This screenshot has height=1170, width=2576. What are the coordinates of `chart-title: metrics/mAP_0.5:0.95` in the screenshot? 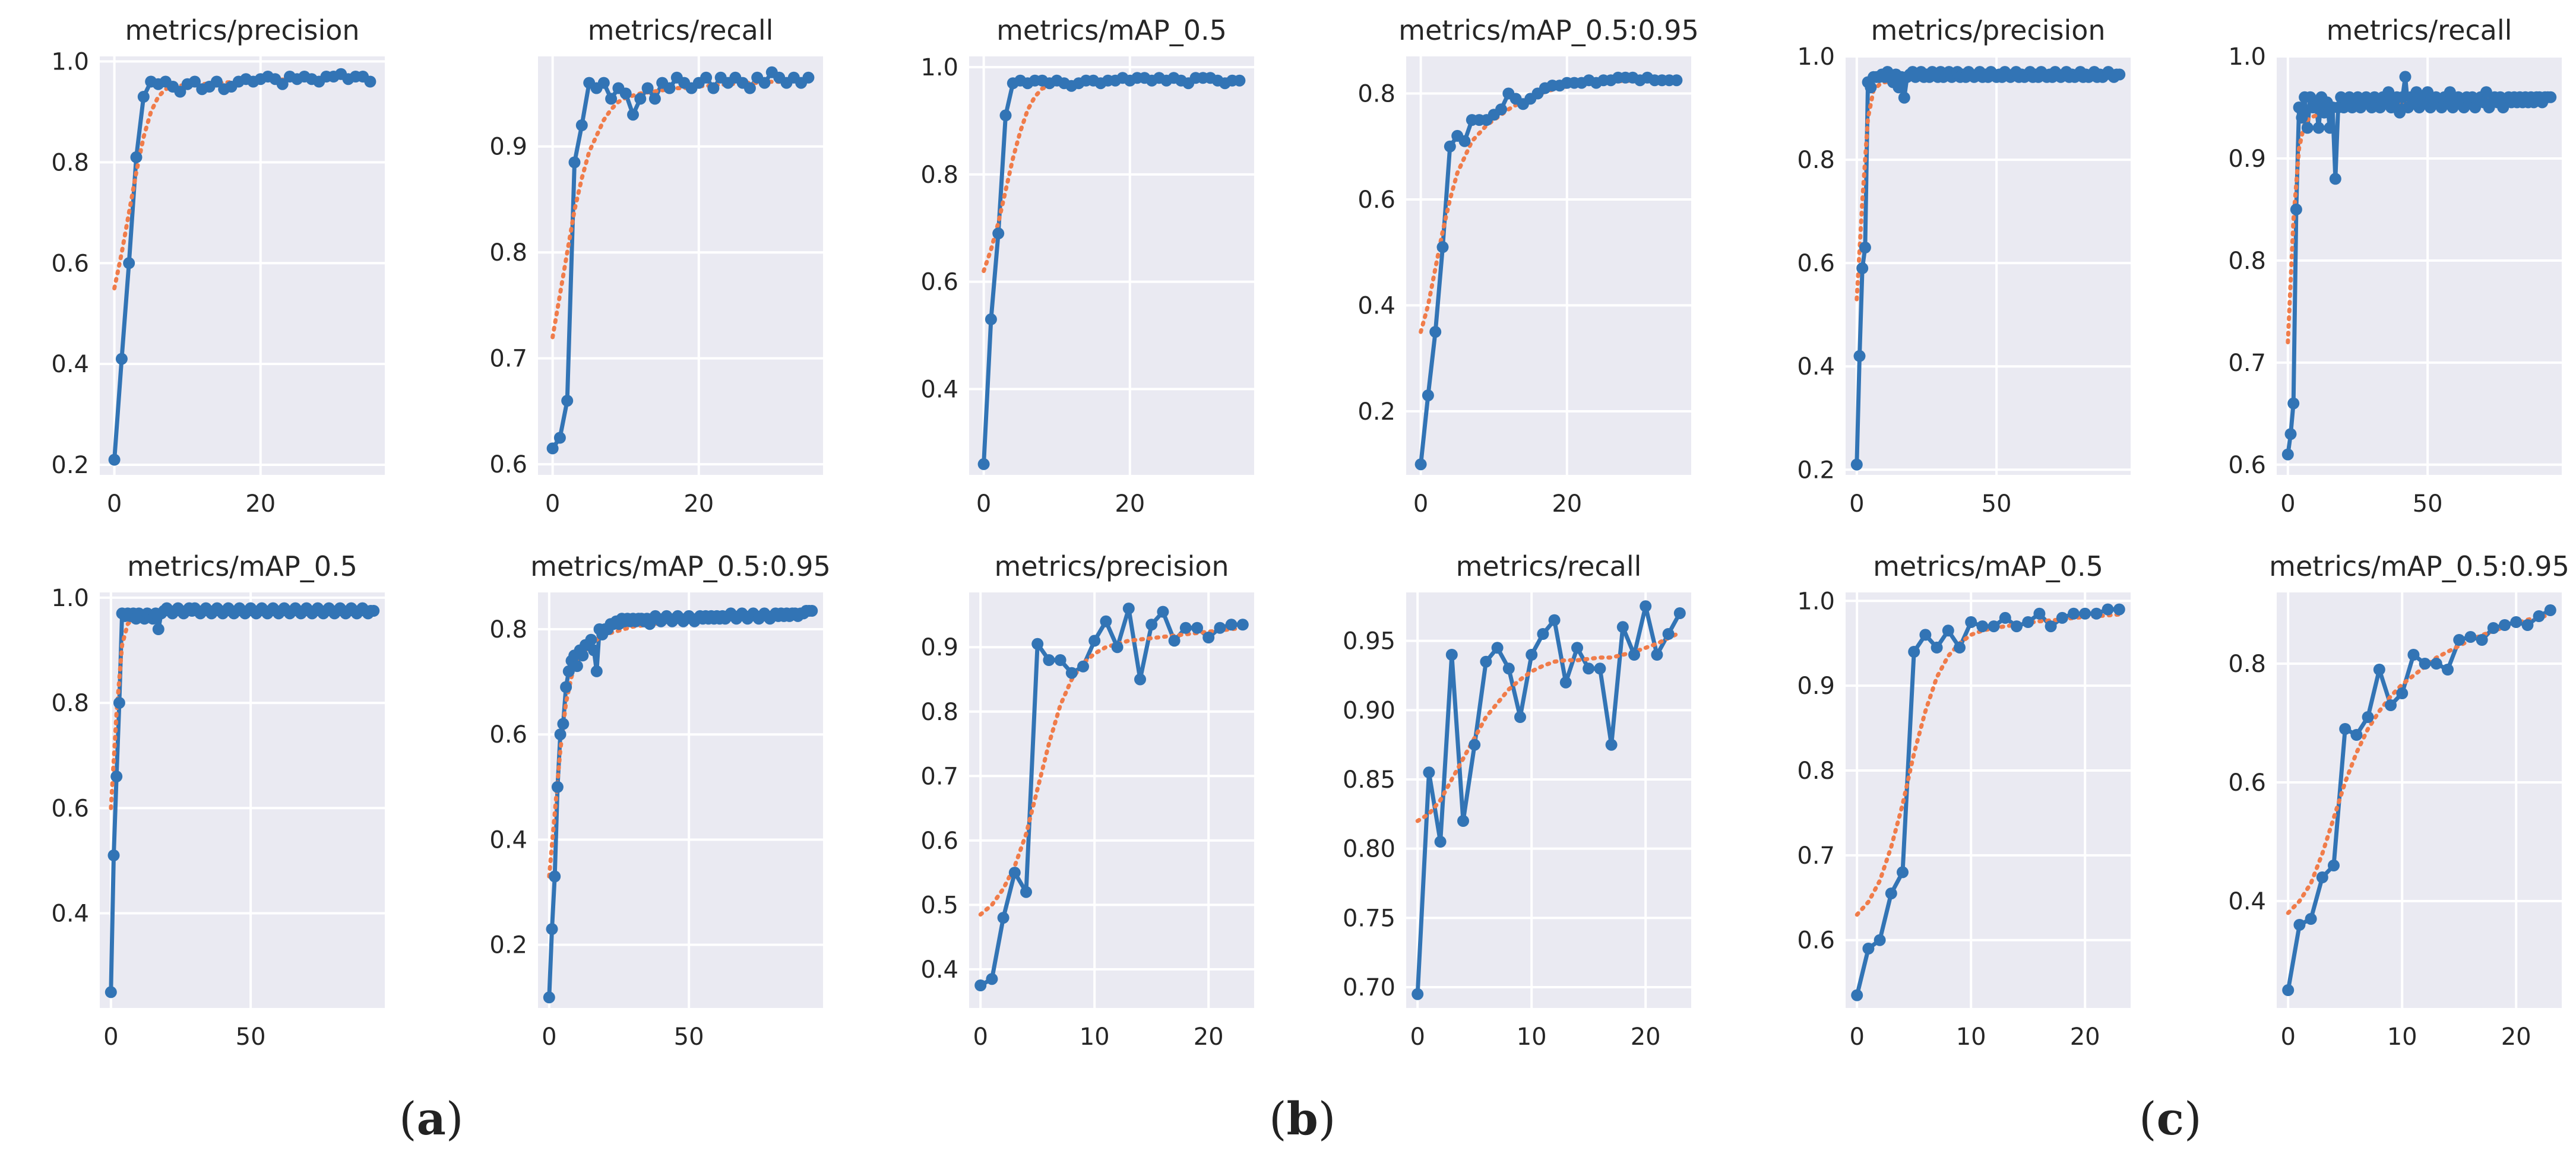 It's located at (2419, 566).